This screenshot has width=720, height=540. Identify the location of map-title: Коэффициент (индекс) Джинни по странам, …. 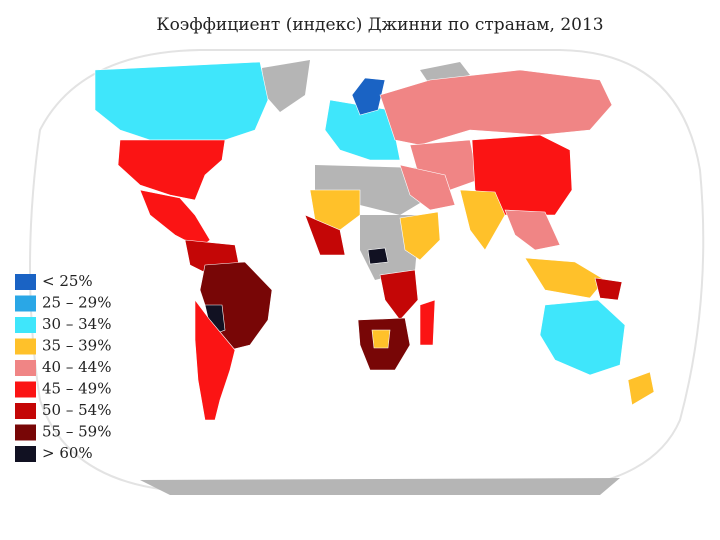
(379, 25).